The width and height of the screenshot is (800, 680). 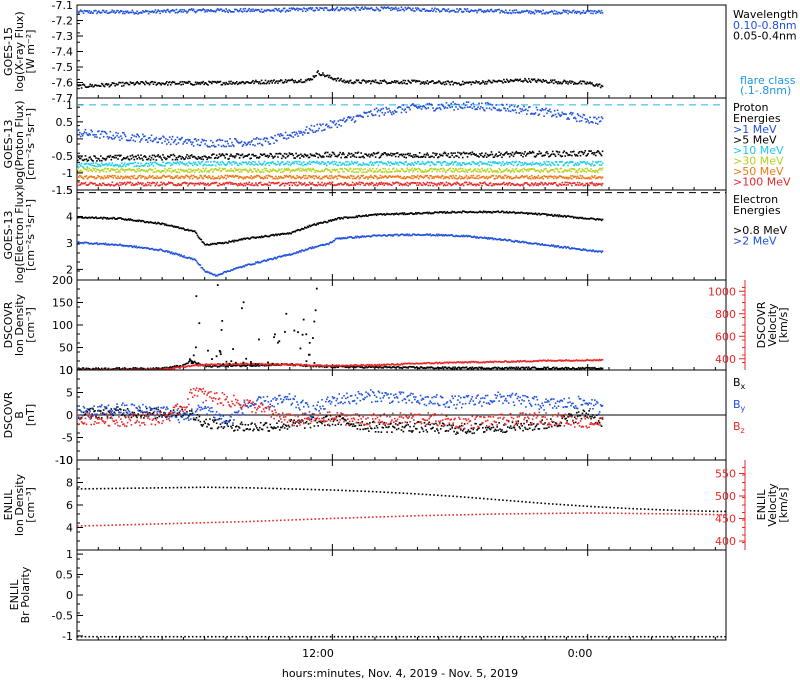 What do you see at coordinates (8, 51) in the screenshot?
I see `y-axis-label: GOES-15` at bounding box center [8, 51].